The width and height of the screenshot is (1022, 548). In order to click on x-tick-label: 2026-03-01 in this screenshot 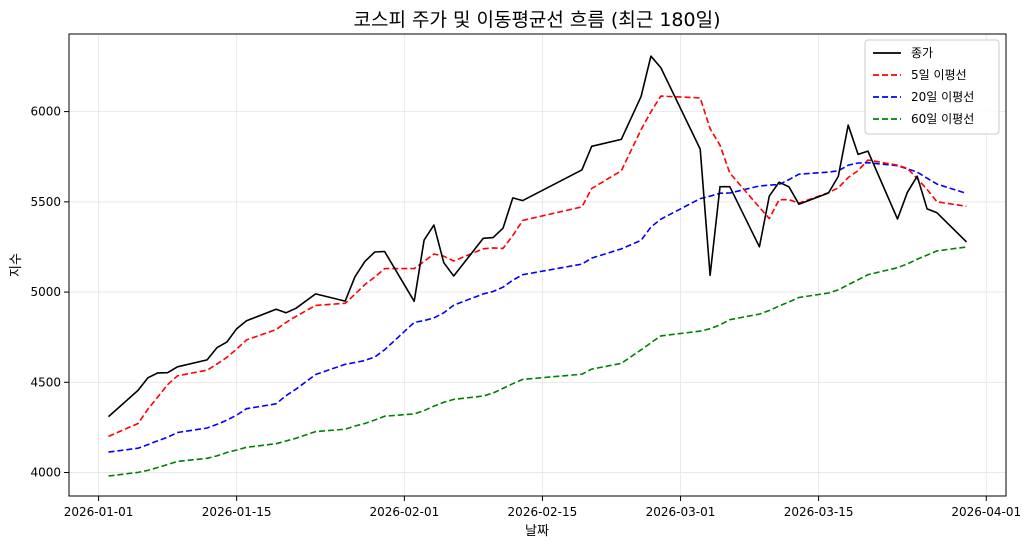, I will do `click(681, 512)`.